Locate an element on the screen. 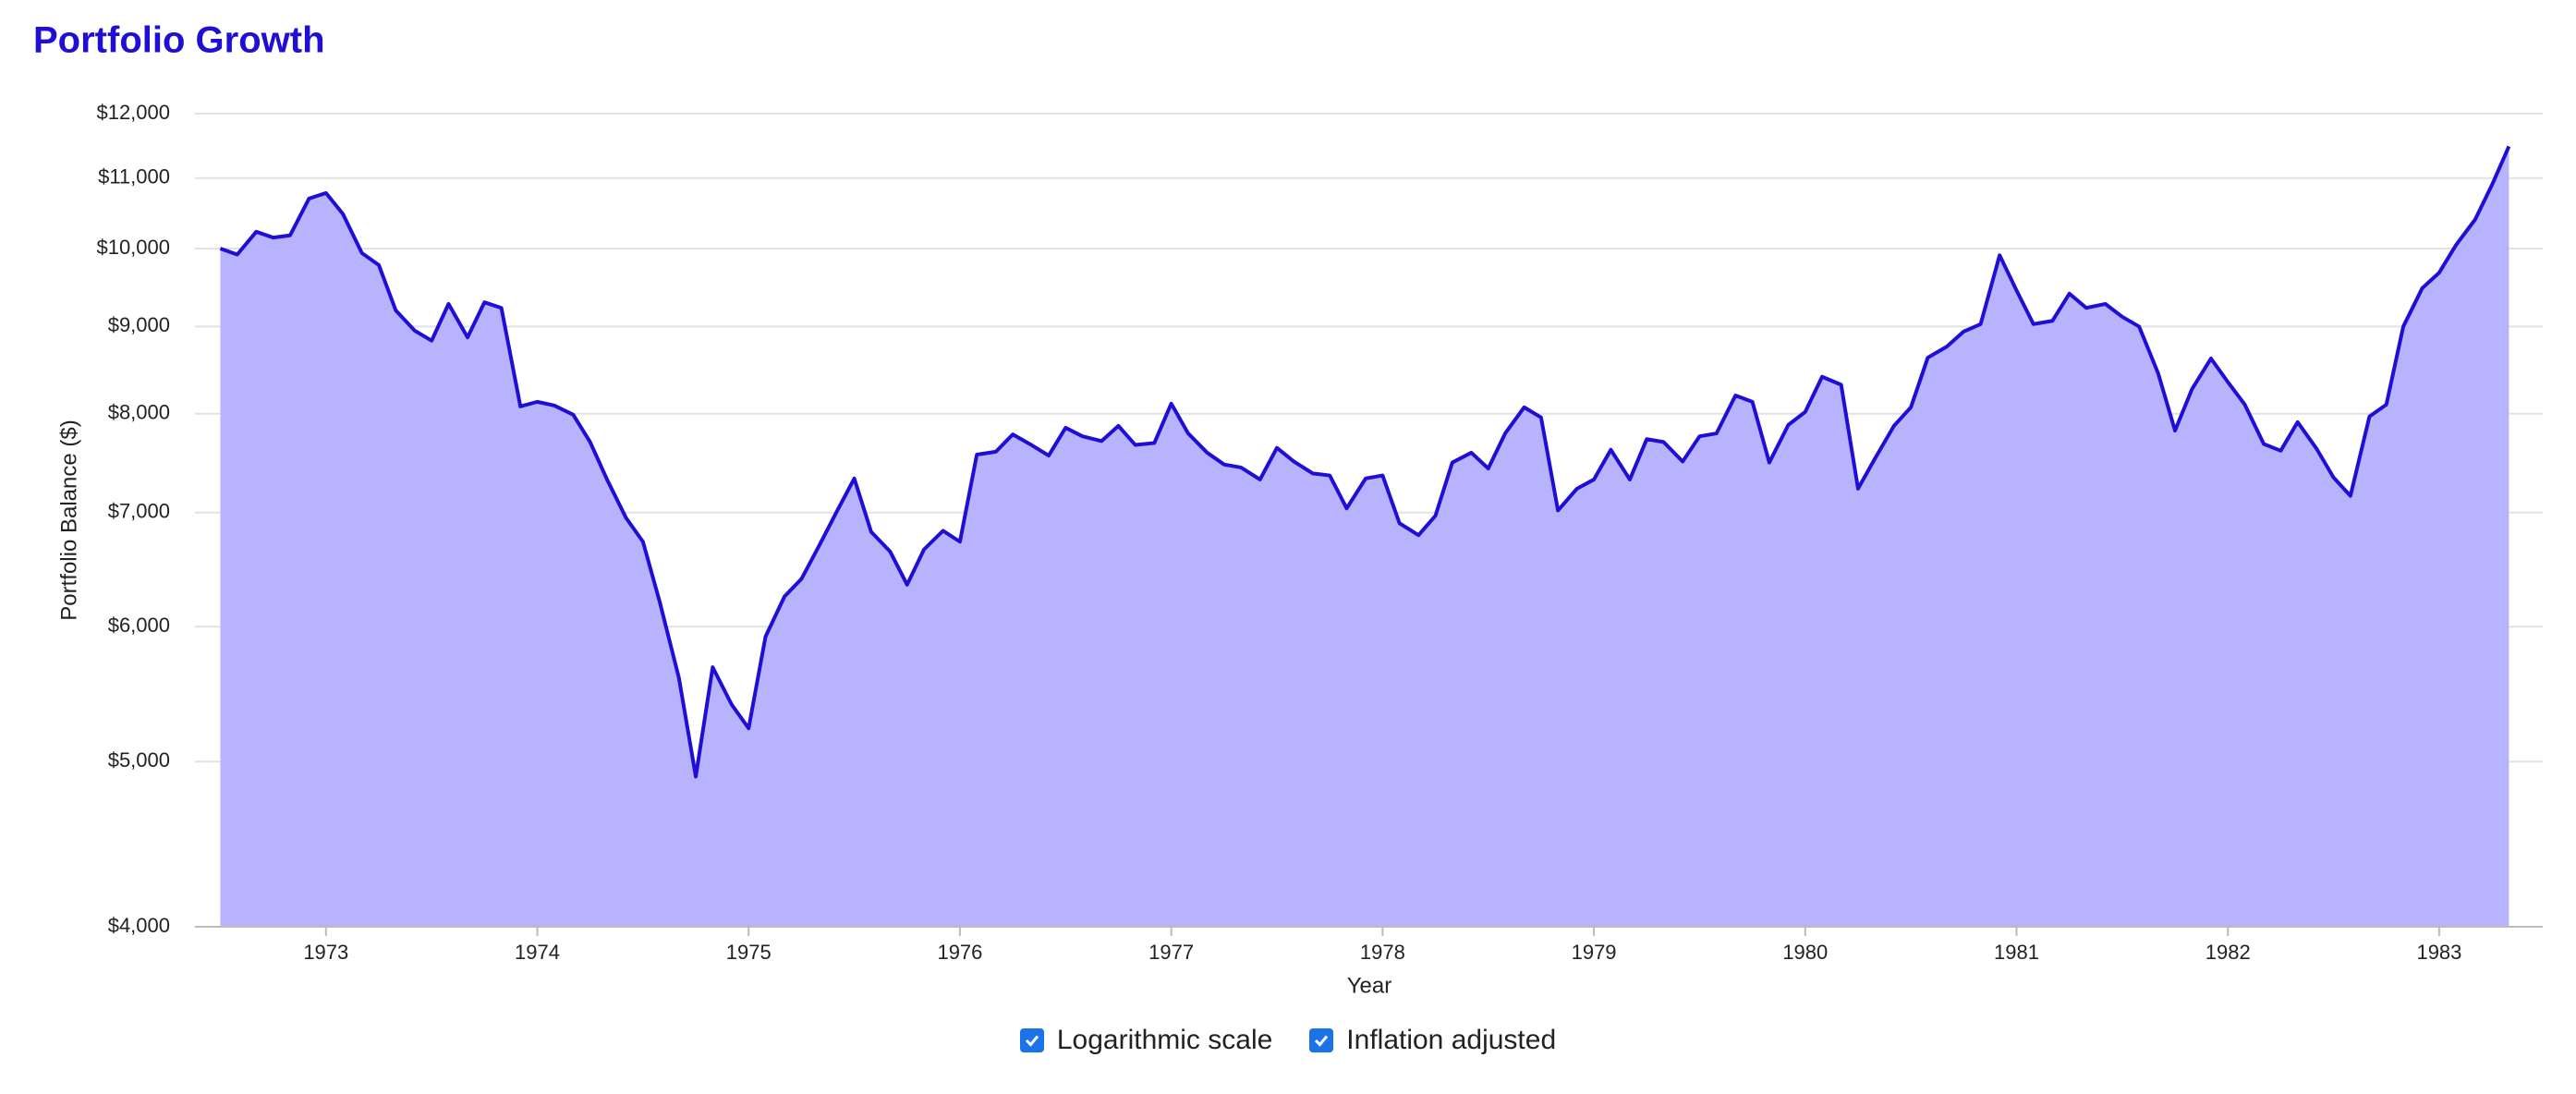 The height and width of the screenshot is (1094, 2576). x-tick-label: 1980 is located at coordinates (1805, 952).